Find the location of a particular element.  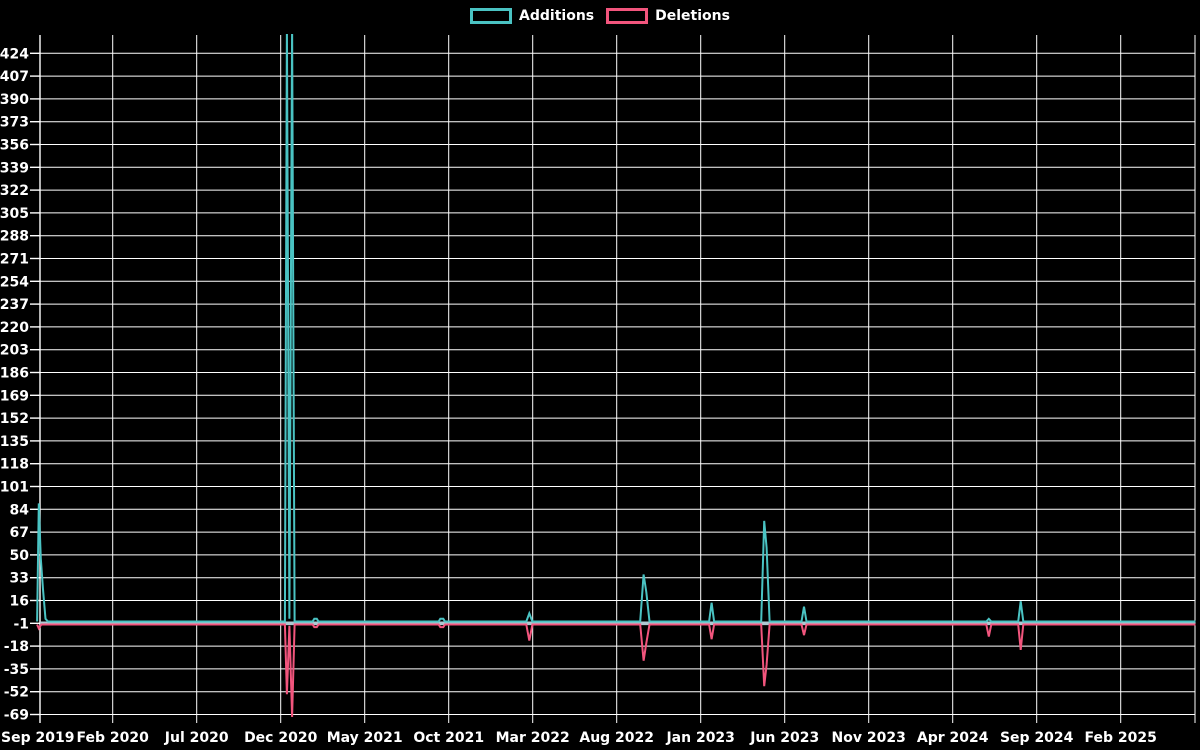

x-axis-label: Dec 2020 is located at coordinates (281, 738).